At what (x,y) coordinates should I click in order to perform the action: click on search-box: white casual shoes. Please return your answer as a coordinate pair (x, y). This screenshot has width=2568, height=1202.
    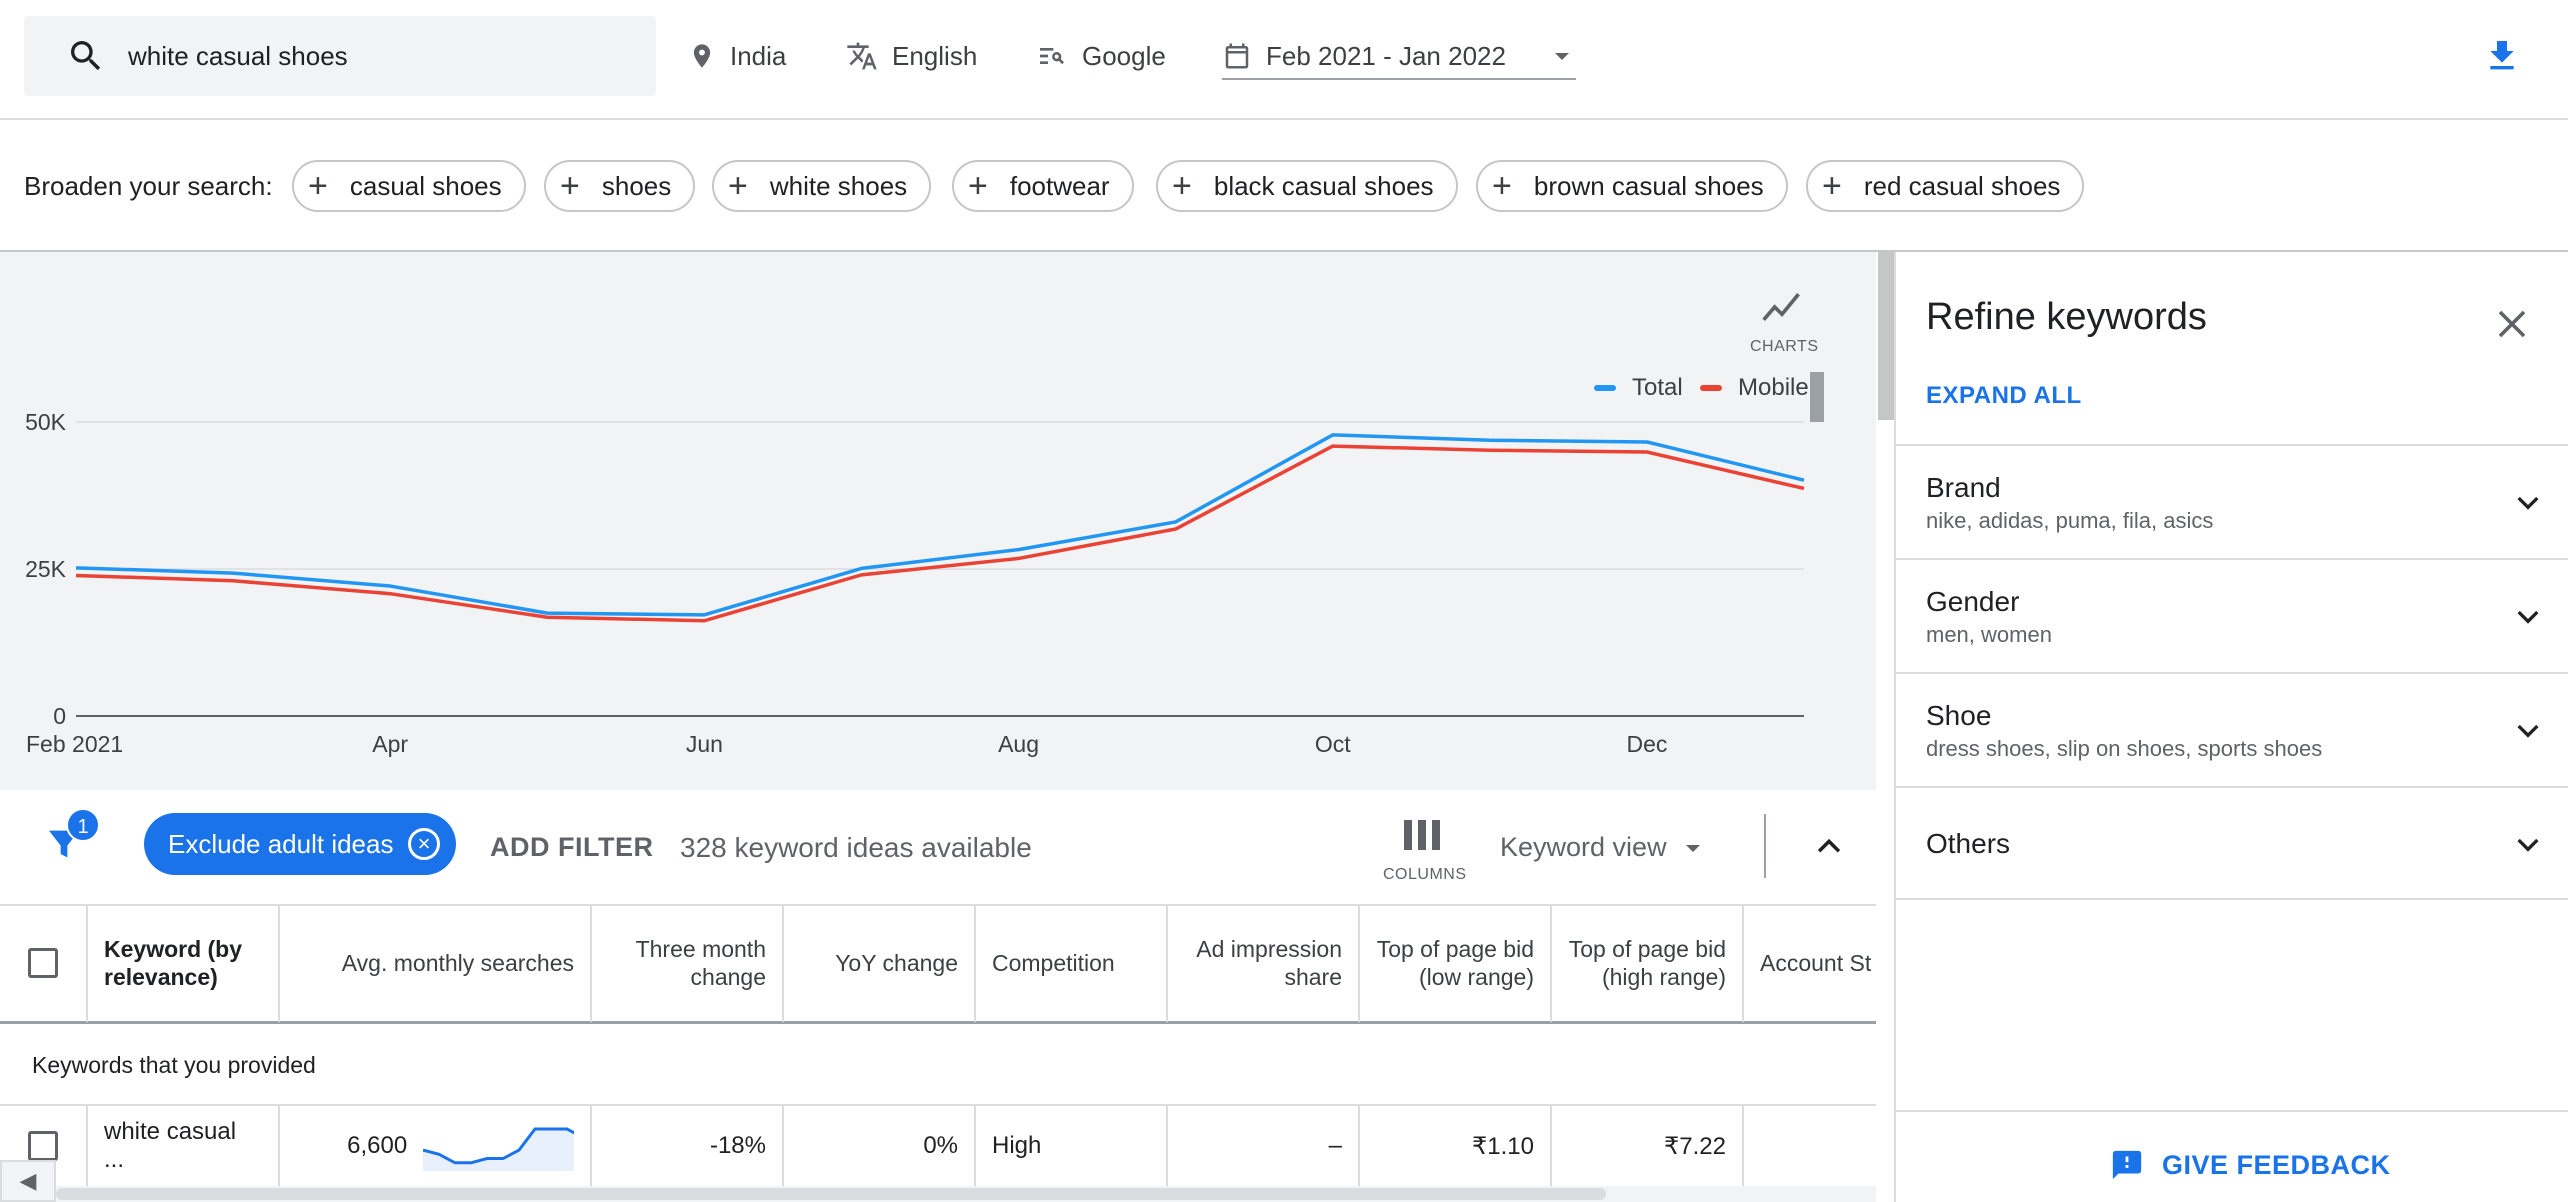
    Looking at the image, I should click on (340, 56).